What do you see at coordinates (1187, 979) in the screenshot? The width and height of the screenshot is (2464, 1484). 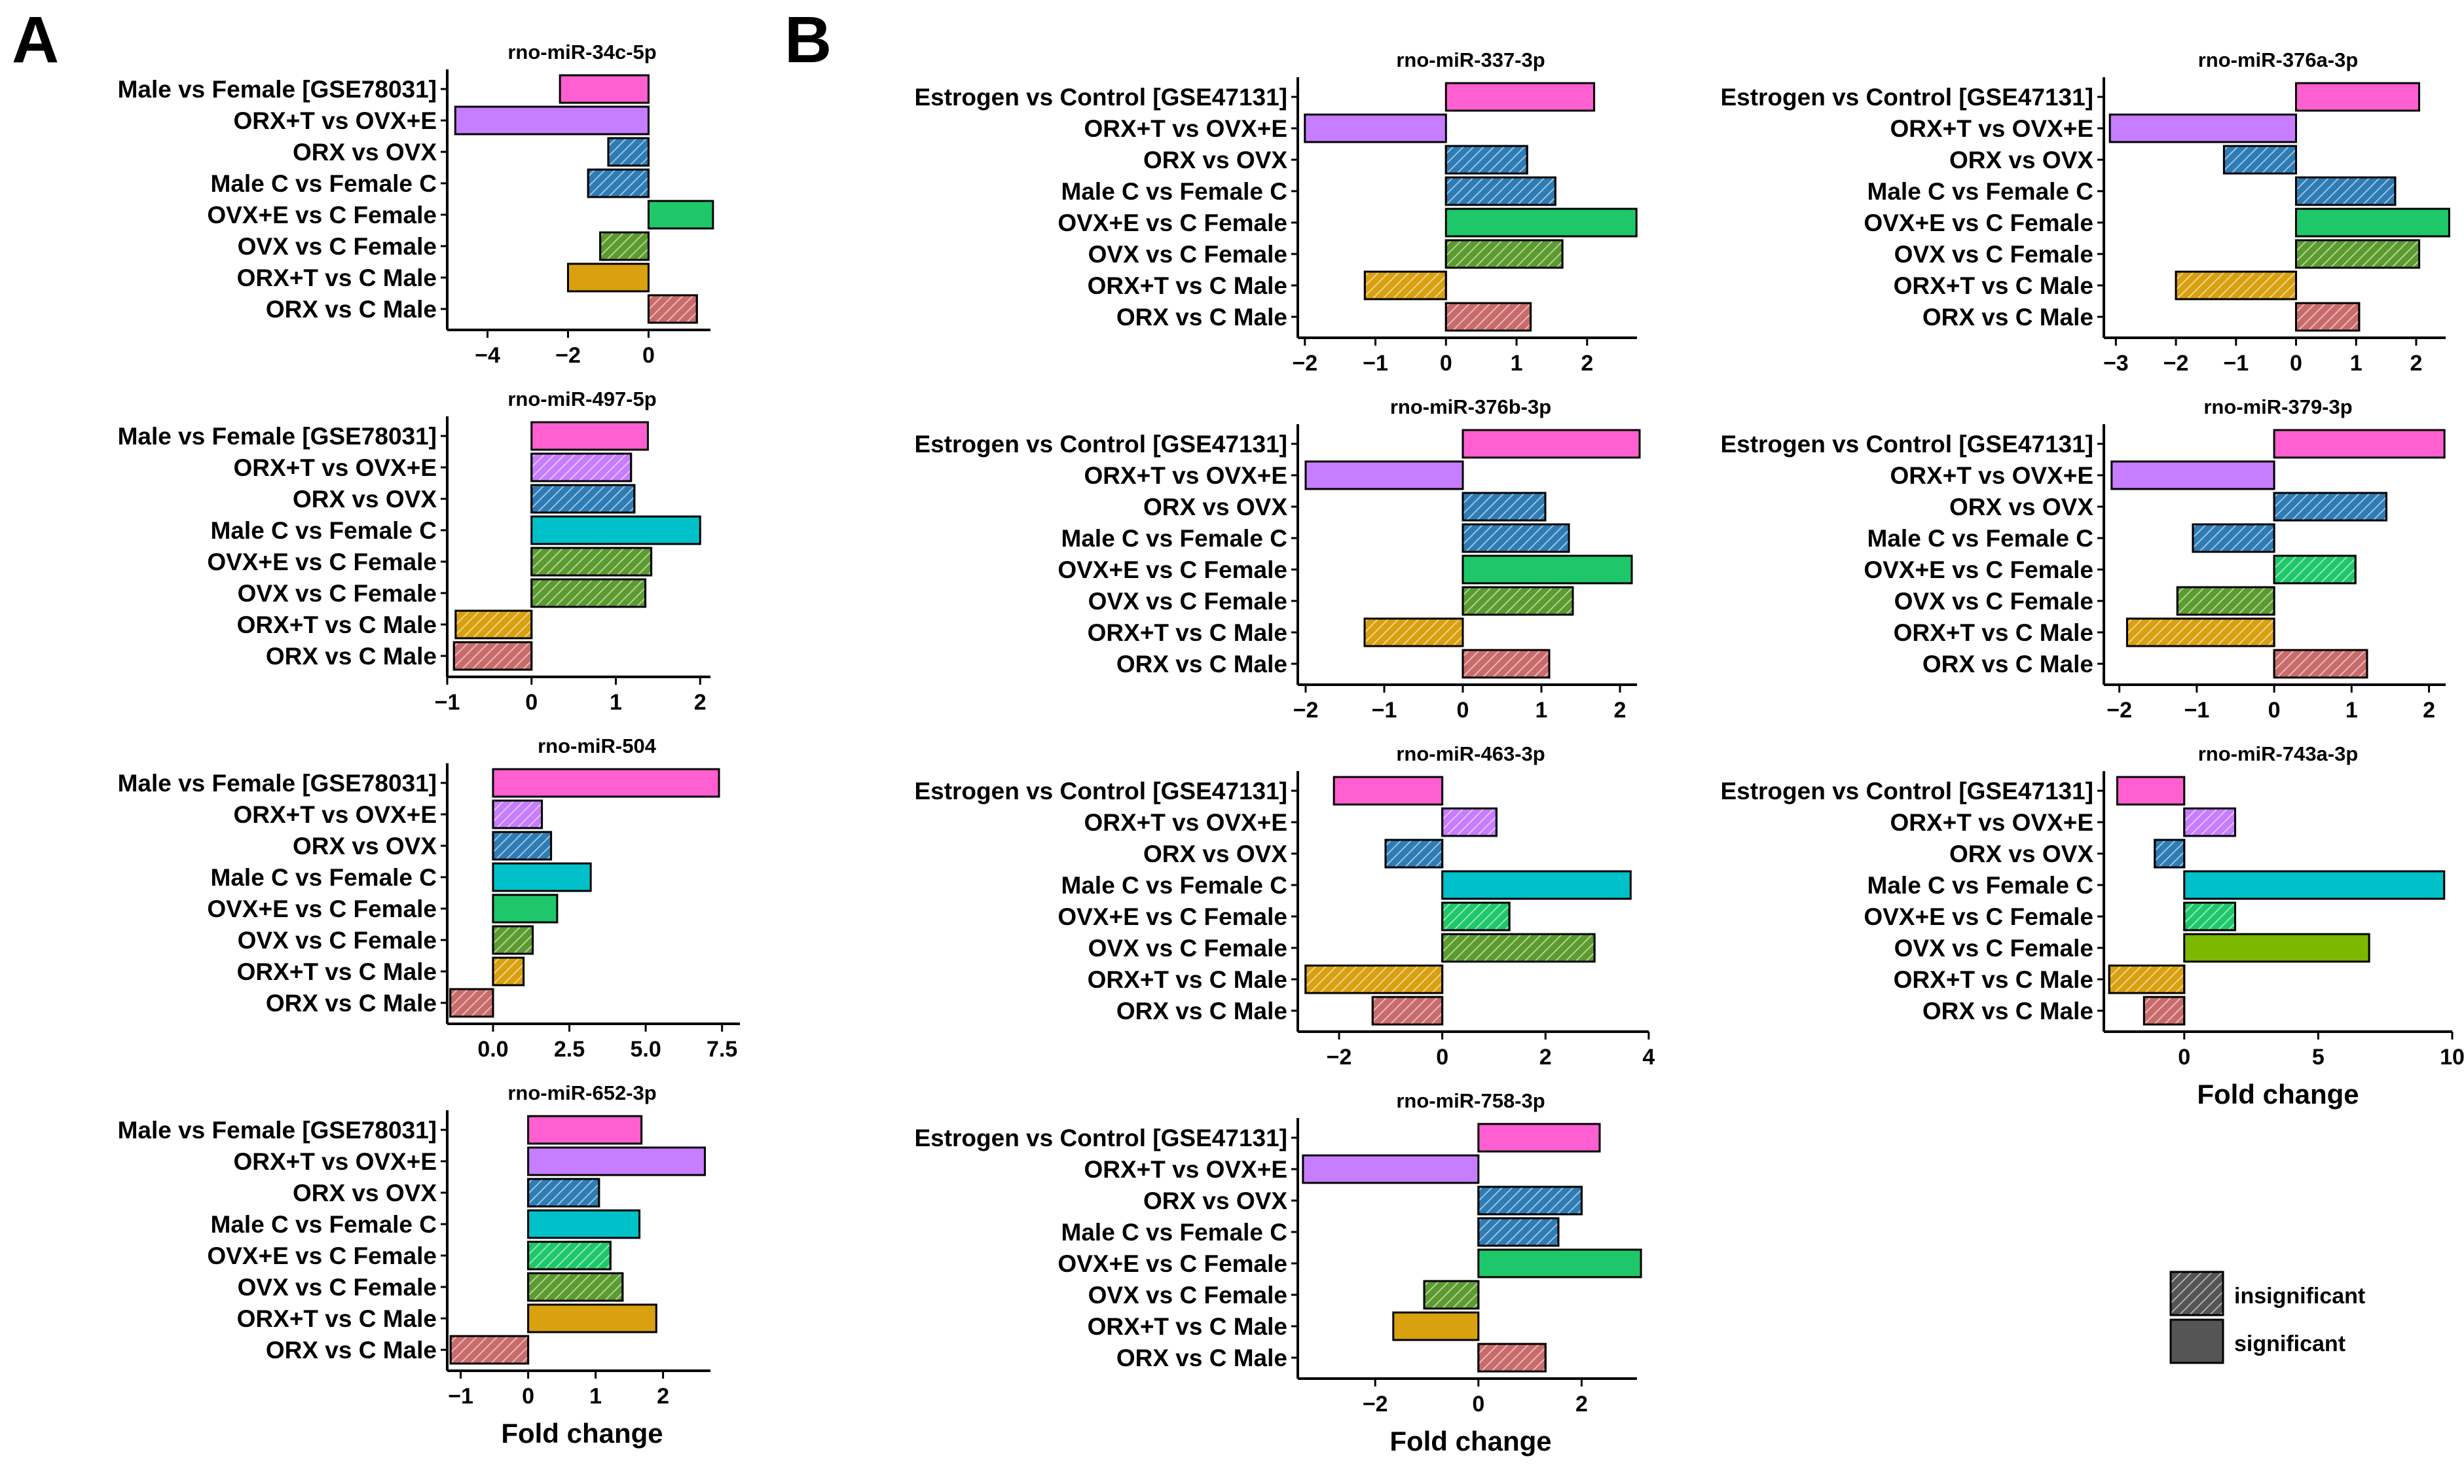 I see `category-label: ORX+T vs C Male` at bounding box center [1187, 979].